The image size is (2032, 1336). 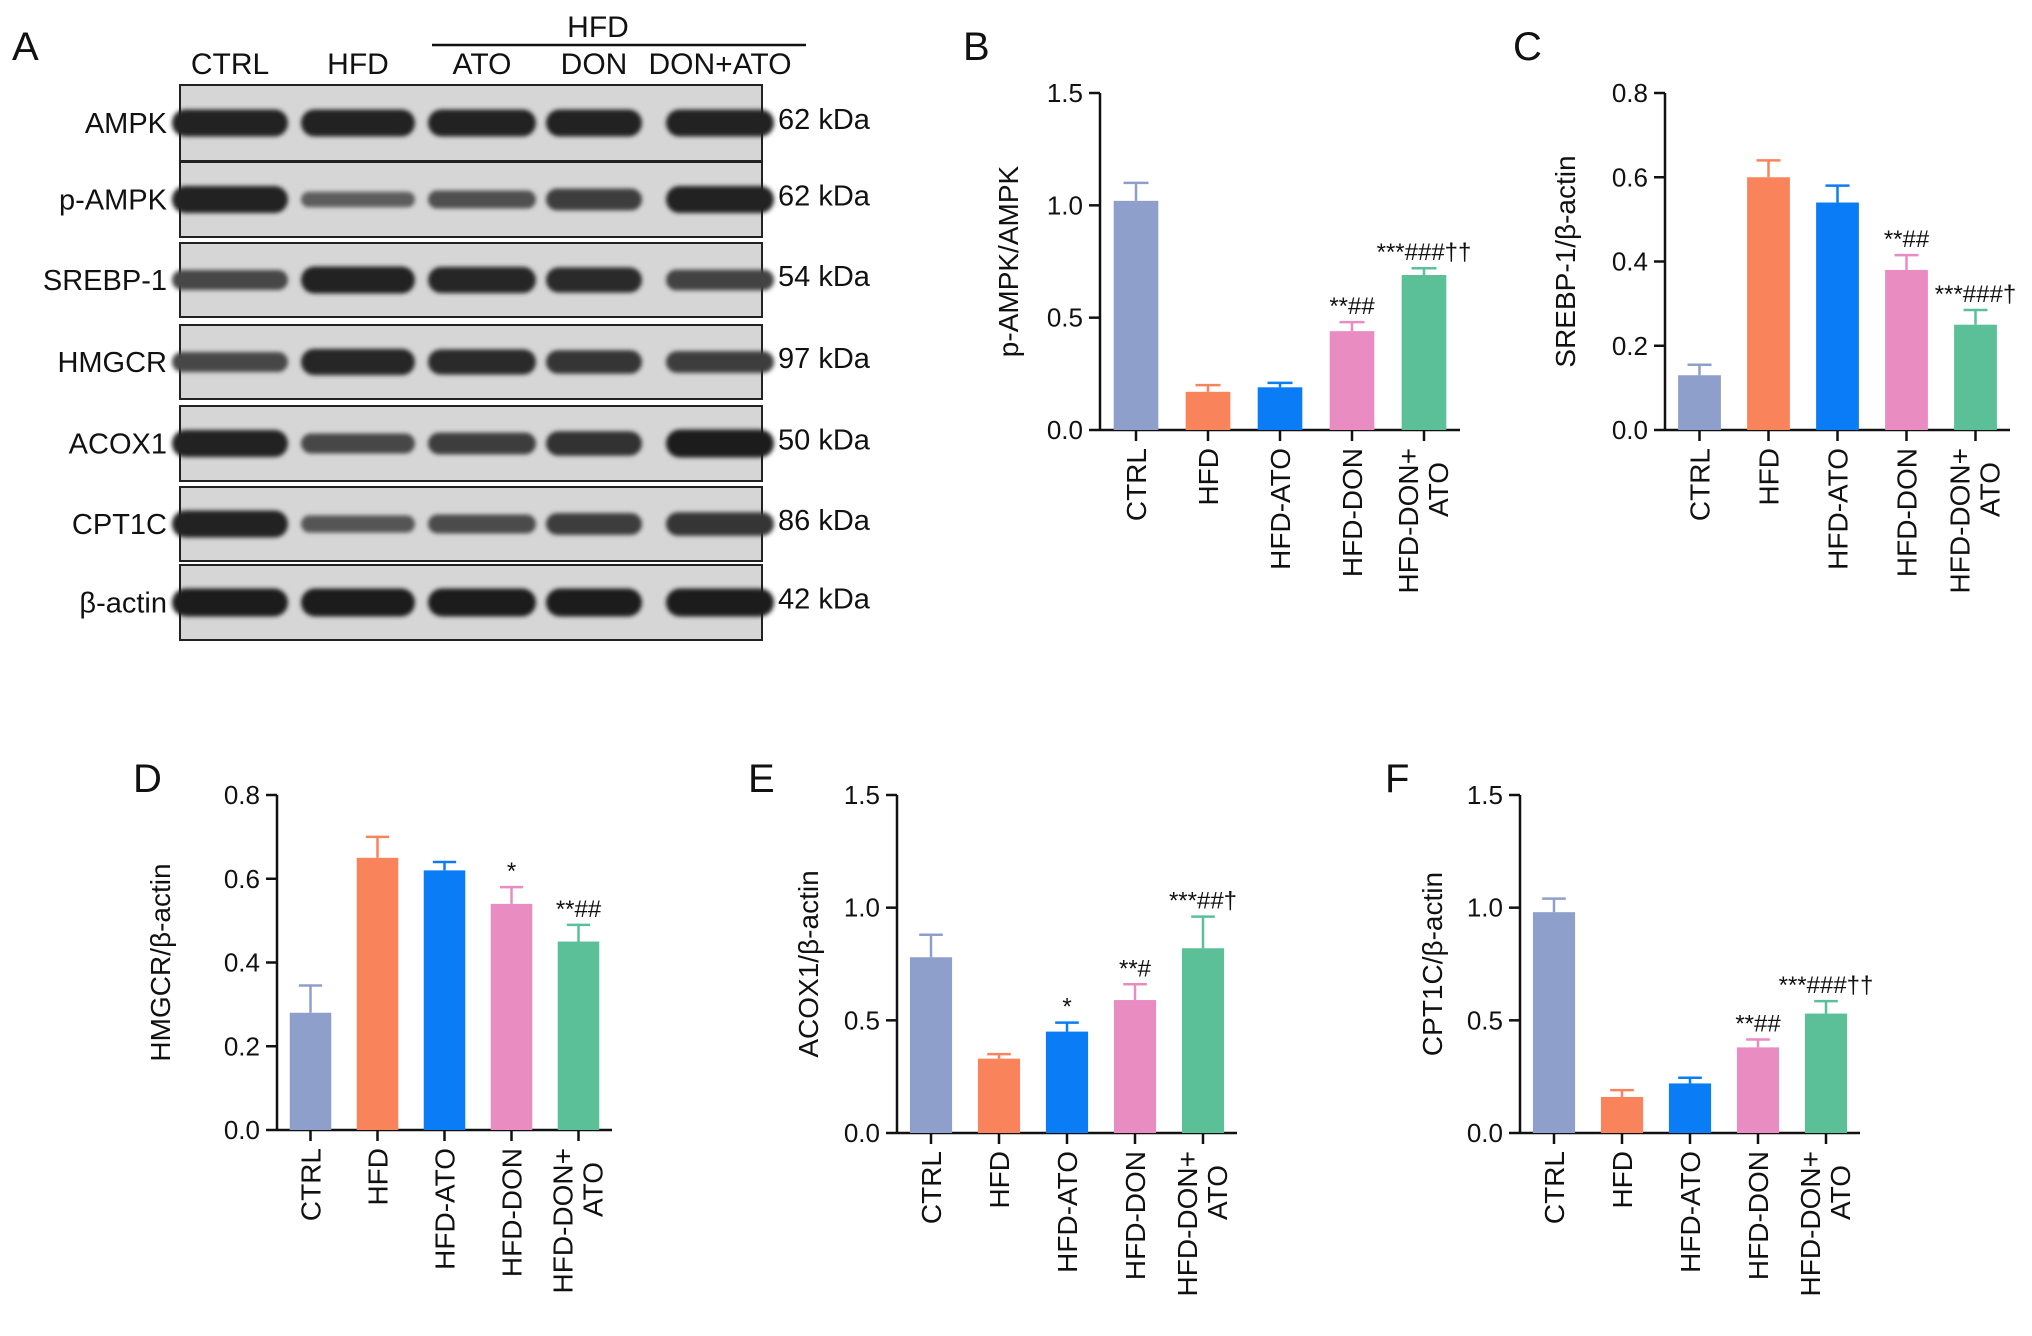 I want to click on y-tick-label: 0.4, so click(x=1630, y=262).